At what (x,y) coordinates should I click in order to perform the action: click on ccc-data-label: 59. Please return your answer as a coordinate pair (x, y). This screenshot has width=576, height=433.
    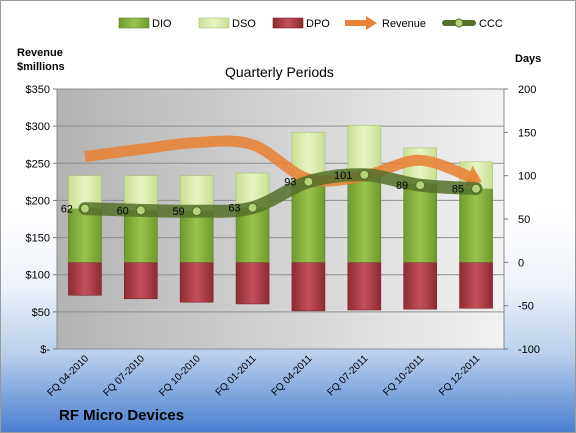
    Looking at the image, I should click on (178, 212).